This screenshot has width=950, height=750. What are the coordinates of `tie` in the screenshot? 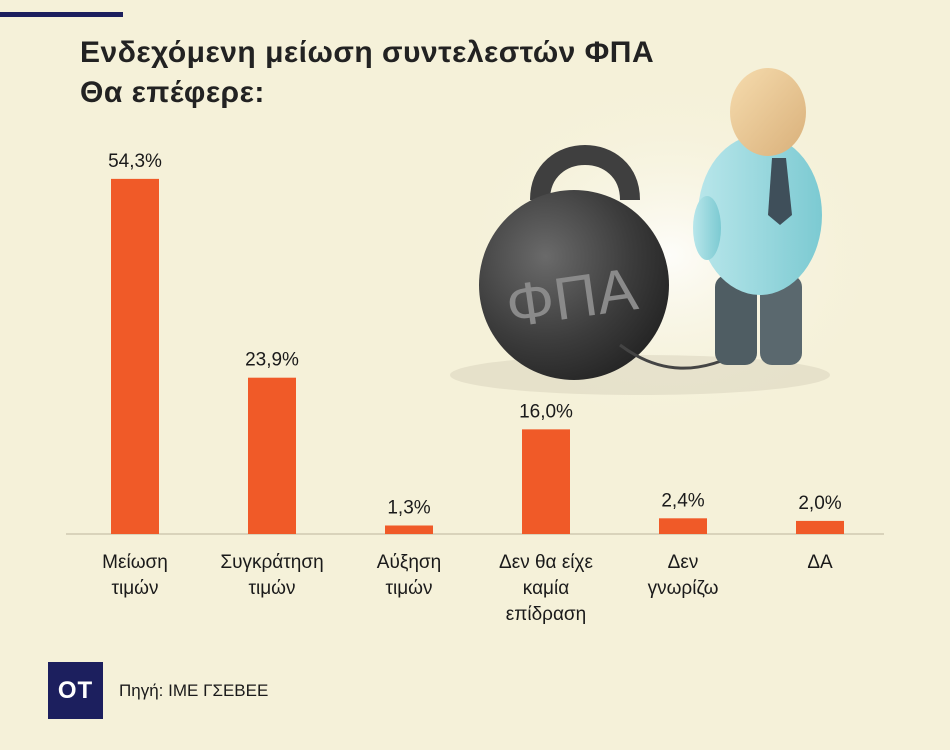 It's located at (780, 191).